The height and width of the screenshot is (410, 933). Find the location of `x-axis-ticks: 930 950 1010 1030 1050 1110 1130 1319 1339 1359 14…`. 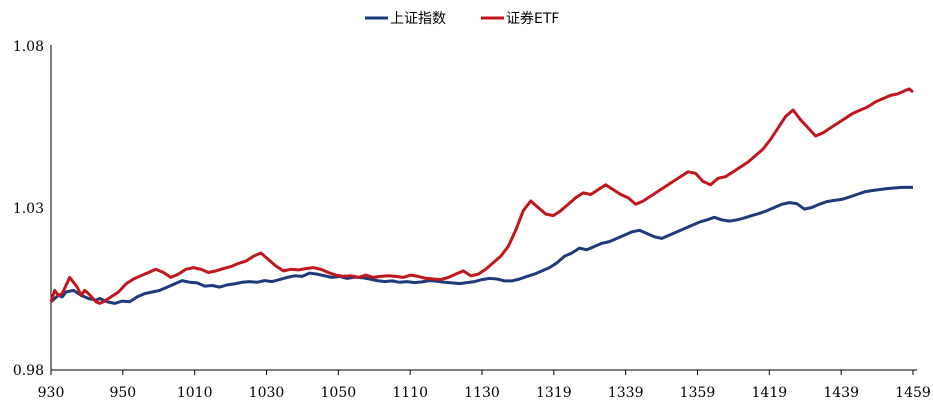

x-axis-ticks: 930 950 1010 1030 1050 1110 1130 1319 1339 1359 14… is located at coordinates (484, 385).